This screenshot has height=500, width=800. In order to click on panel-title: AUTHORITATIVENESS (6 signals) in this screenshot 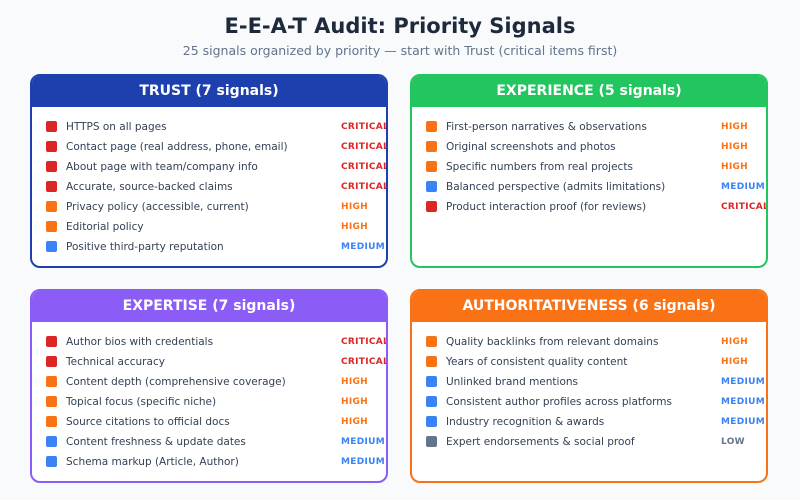, I will do `click(589, 306)`.